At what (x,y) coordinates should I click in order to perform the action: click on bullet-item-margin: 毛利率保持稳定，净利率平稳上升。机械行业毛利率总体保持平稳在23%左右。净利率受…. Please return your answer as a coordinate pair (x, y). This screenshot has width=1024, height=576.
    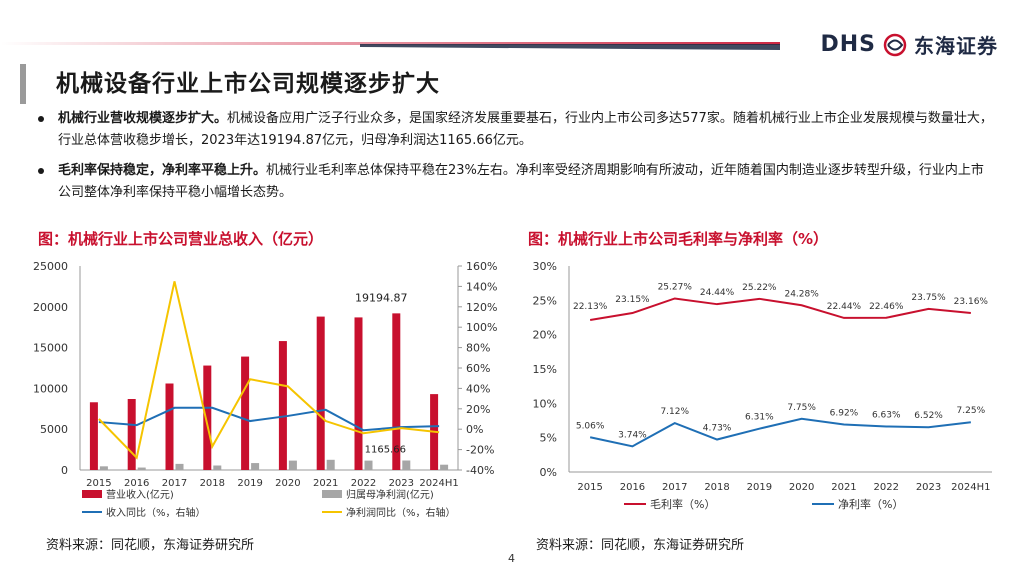
    Looking at the image, I should click on (516, 182).